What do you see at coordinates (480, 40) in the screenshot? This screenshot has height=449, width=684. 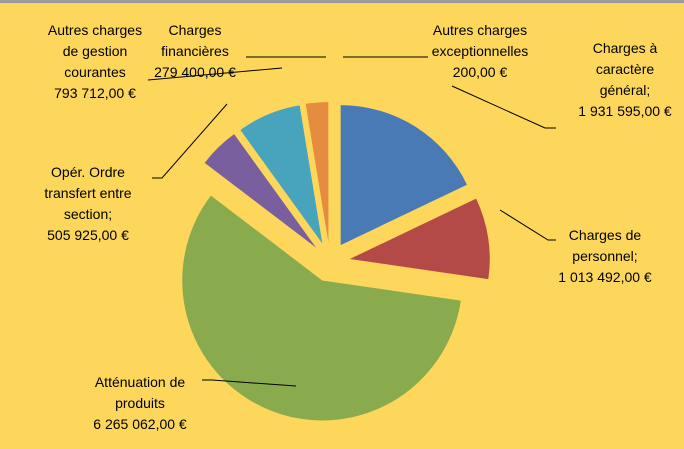 I see `label-name: Autres charges exceptionnelles` at bounding box center [480, 40].